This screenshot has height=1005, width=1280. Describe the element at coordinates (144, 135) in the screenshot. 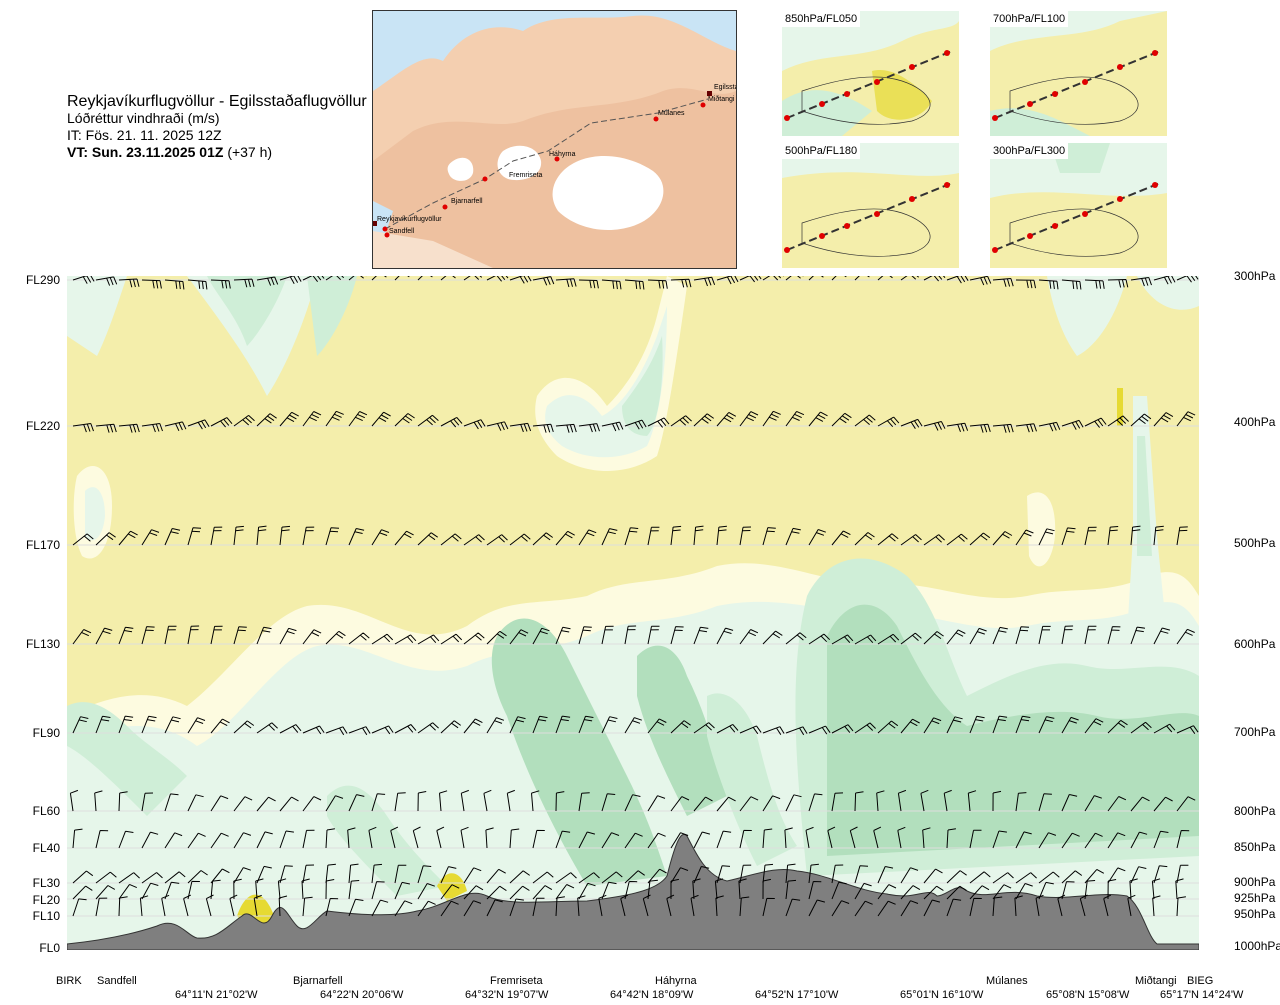

I see `initial-time: IT: Fös. 21. 11. 2025 12Z` at that location.